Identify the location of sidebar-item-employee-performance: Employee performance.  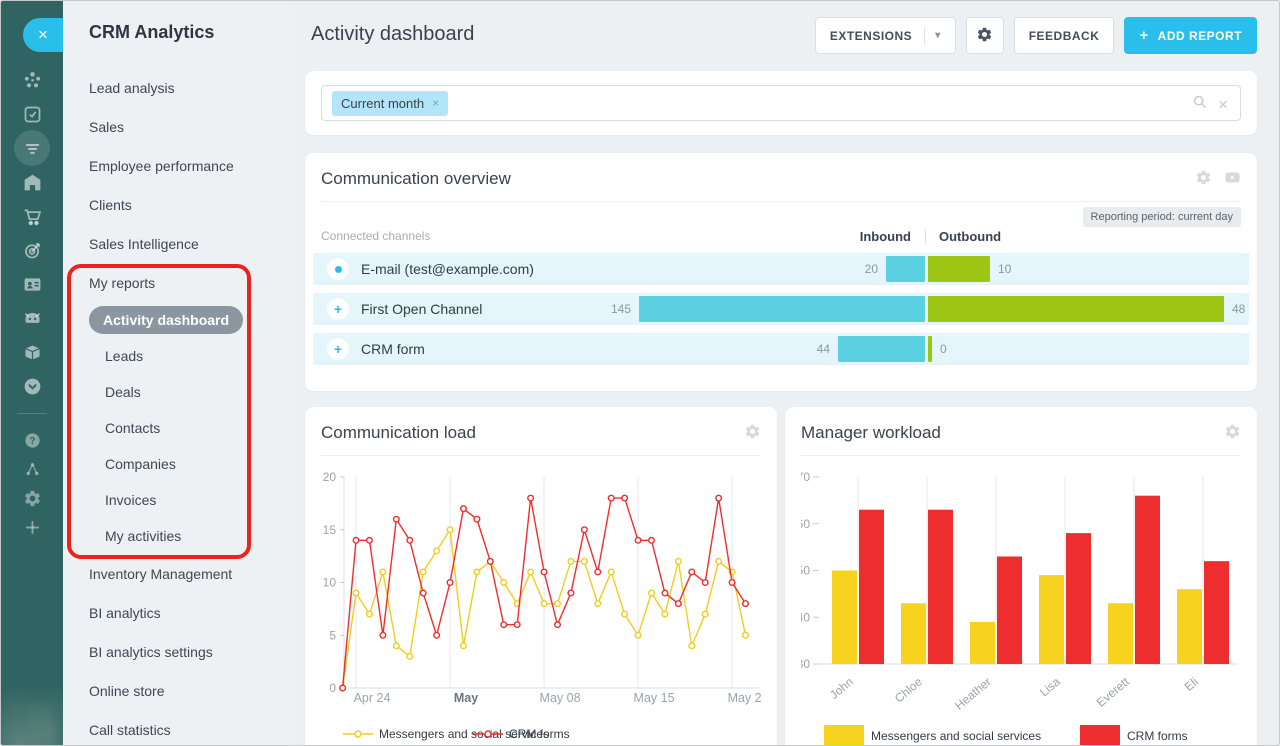
(187, 165).